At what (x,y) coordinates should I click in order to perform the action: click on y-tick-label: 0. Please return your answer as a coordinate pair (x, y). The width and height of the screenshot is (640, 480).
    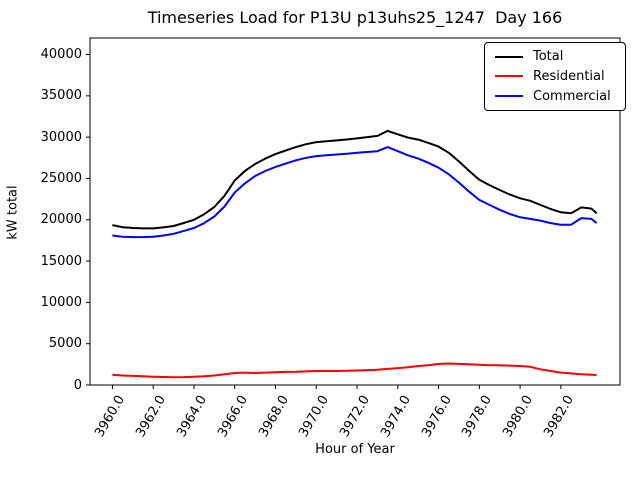
    Looking at the image, I should click on (77, 385).